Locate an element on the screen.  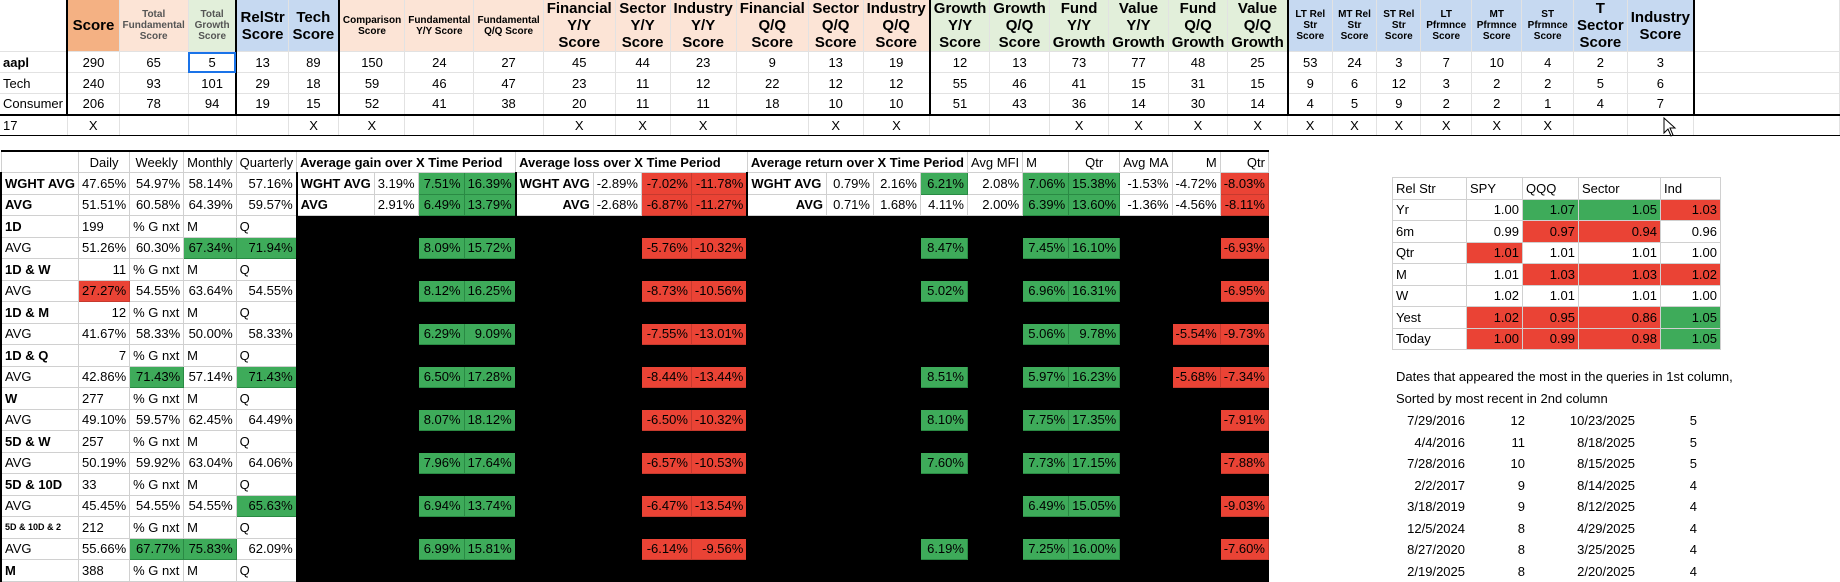
row-label: Yest is located at coordinates (1430, 318).